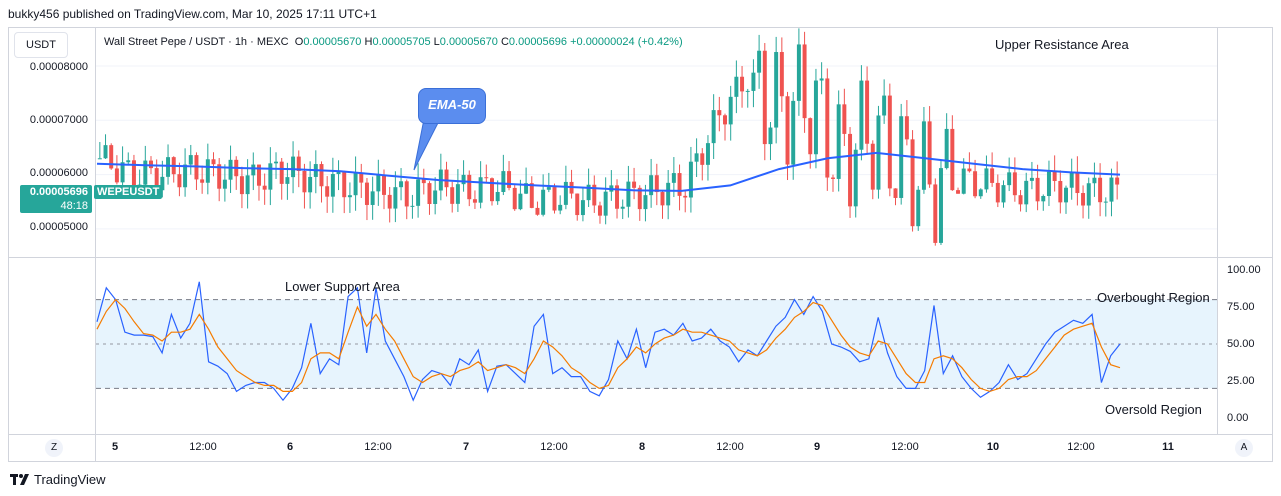 The image size is (1281, 496). What do you see at coordinates (608, 171) in the screenshot?
I see `ema50-line` at bounding box center [608, 171].